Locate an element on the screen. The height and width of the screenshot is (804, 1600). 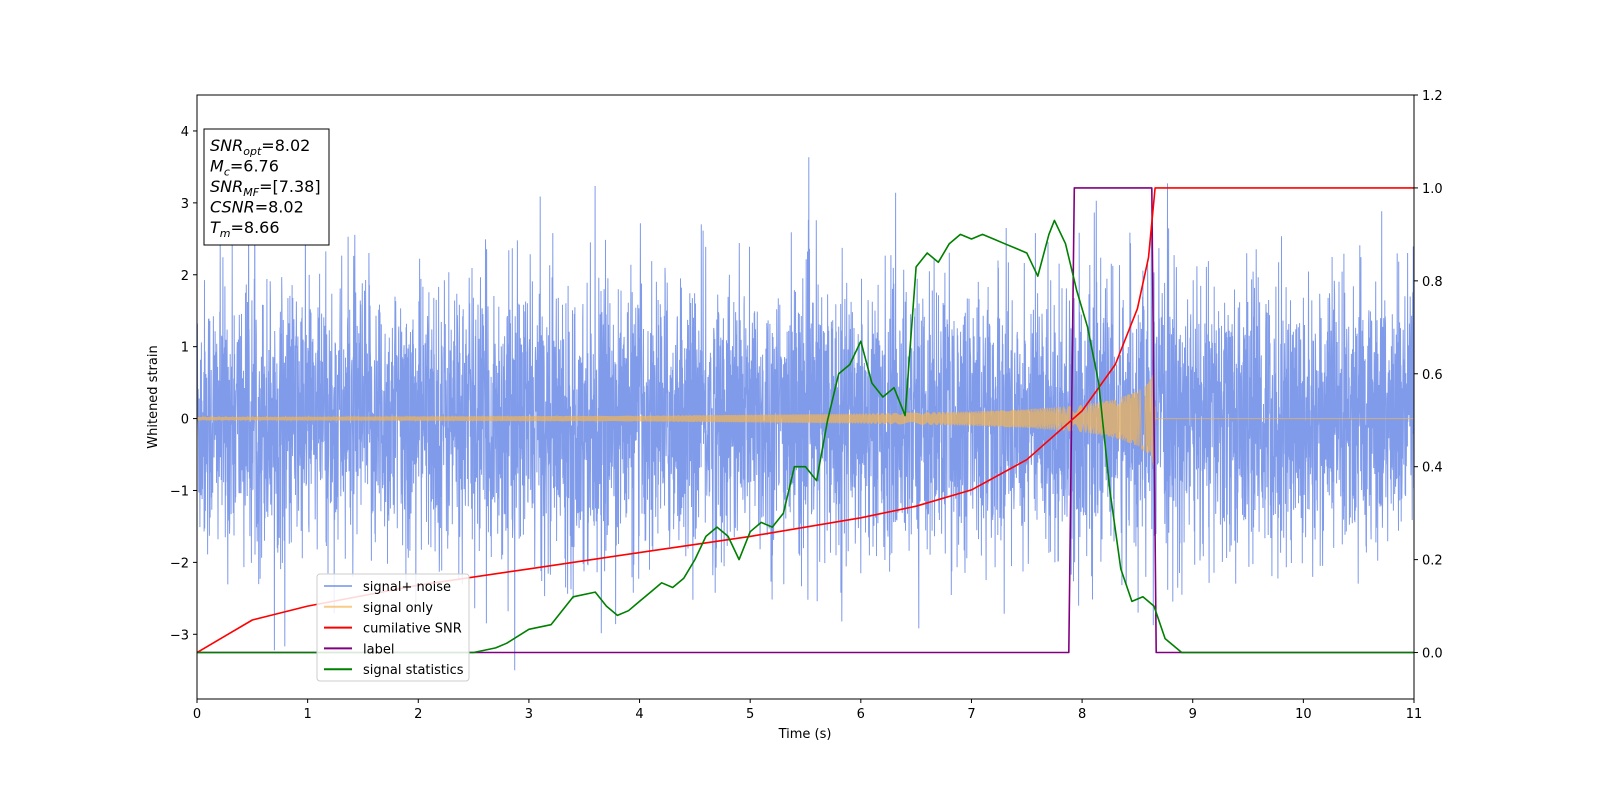
y-left-tick-label: 4 is located at coordinates (185, 132).